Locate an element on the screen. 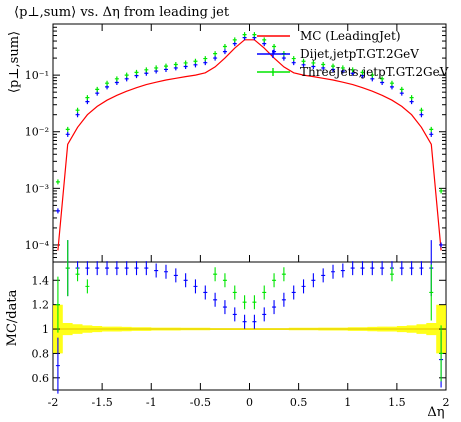  x-tick-label: 0 is located at coordinates (249, 402).